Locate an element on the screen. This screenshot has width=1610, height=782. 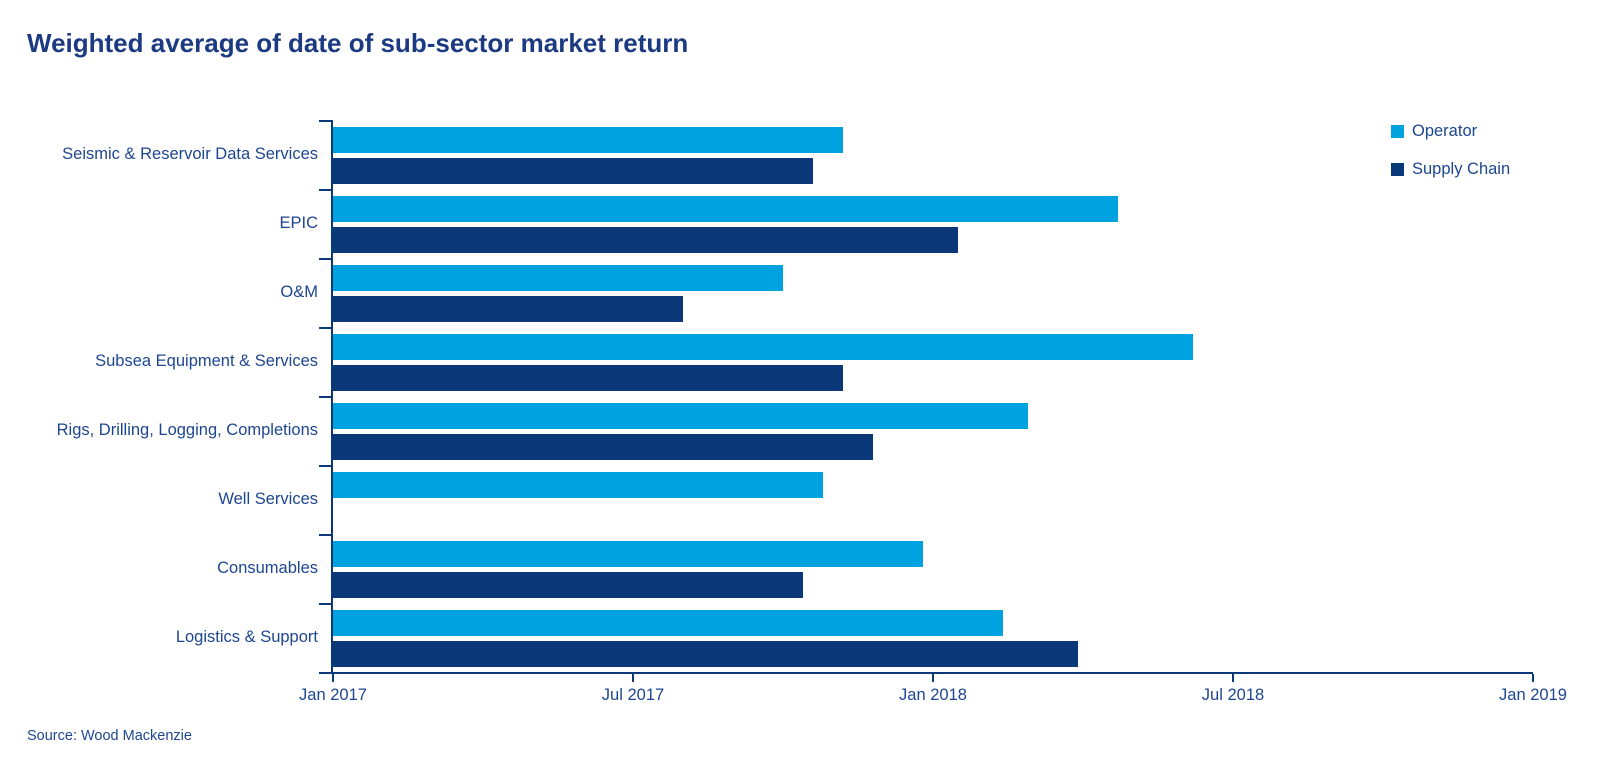
x-axis-label: Jan 2017 is located at coordinates (333, 695).